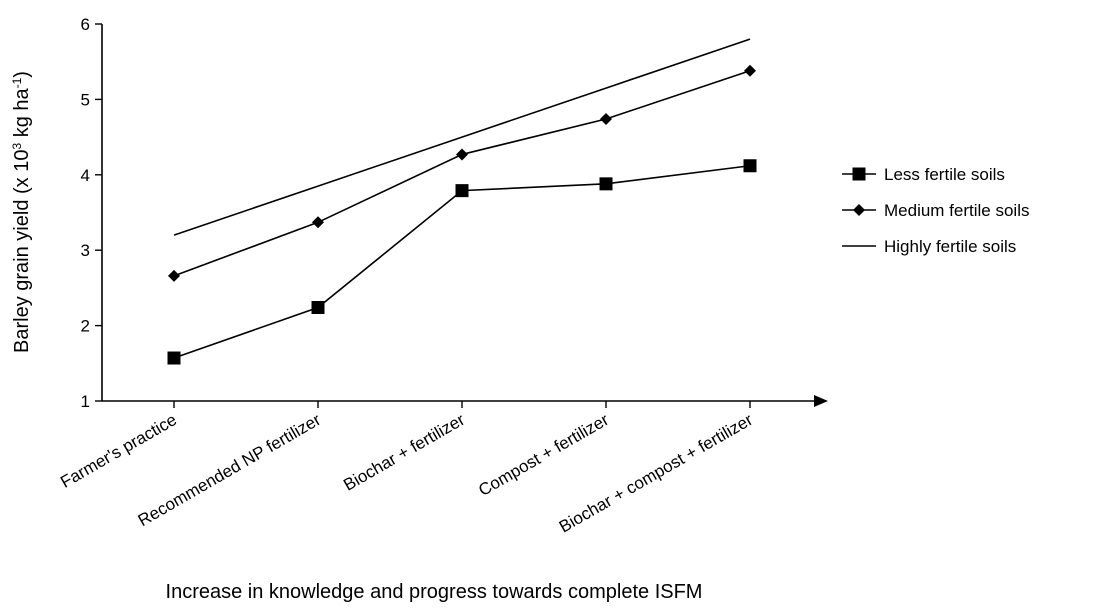 Image resolution: width=1097 pixels, height=612 pixels. Describe the element at coordinates (859, 210) in the screenshot. I see `legend-marker-diamond` at that location.